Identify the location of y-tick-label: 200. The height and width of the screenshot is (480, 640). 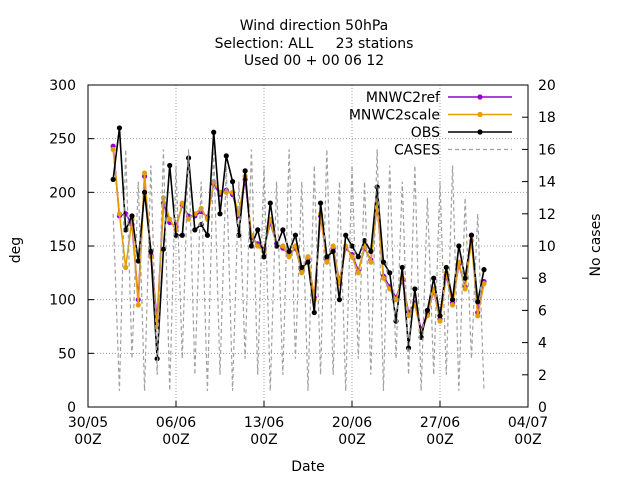
(62, 193).